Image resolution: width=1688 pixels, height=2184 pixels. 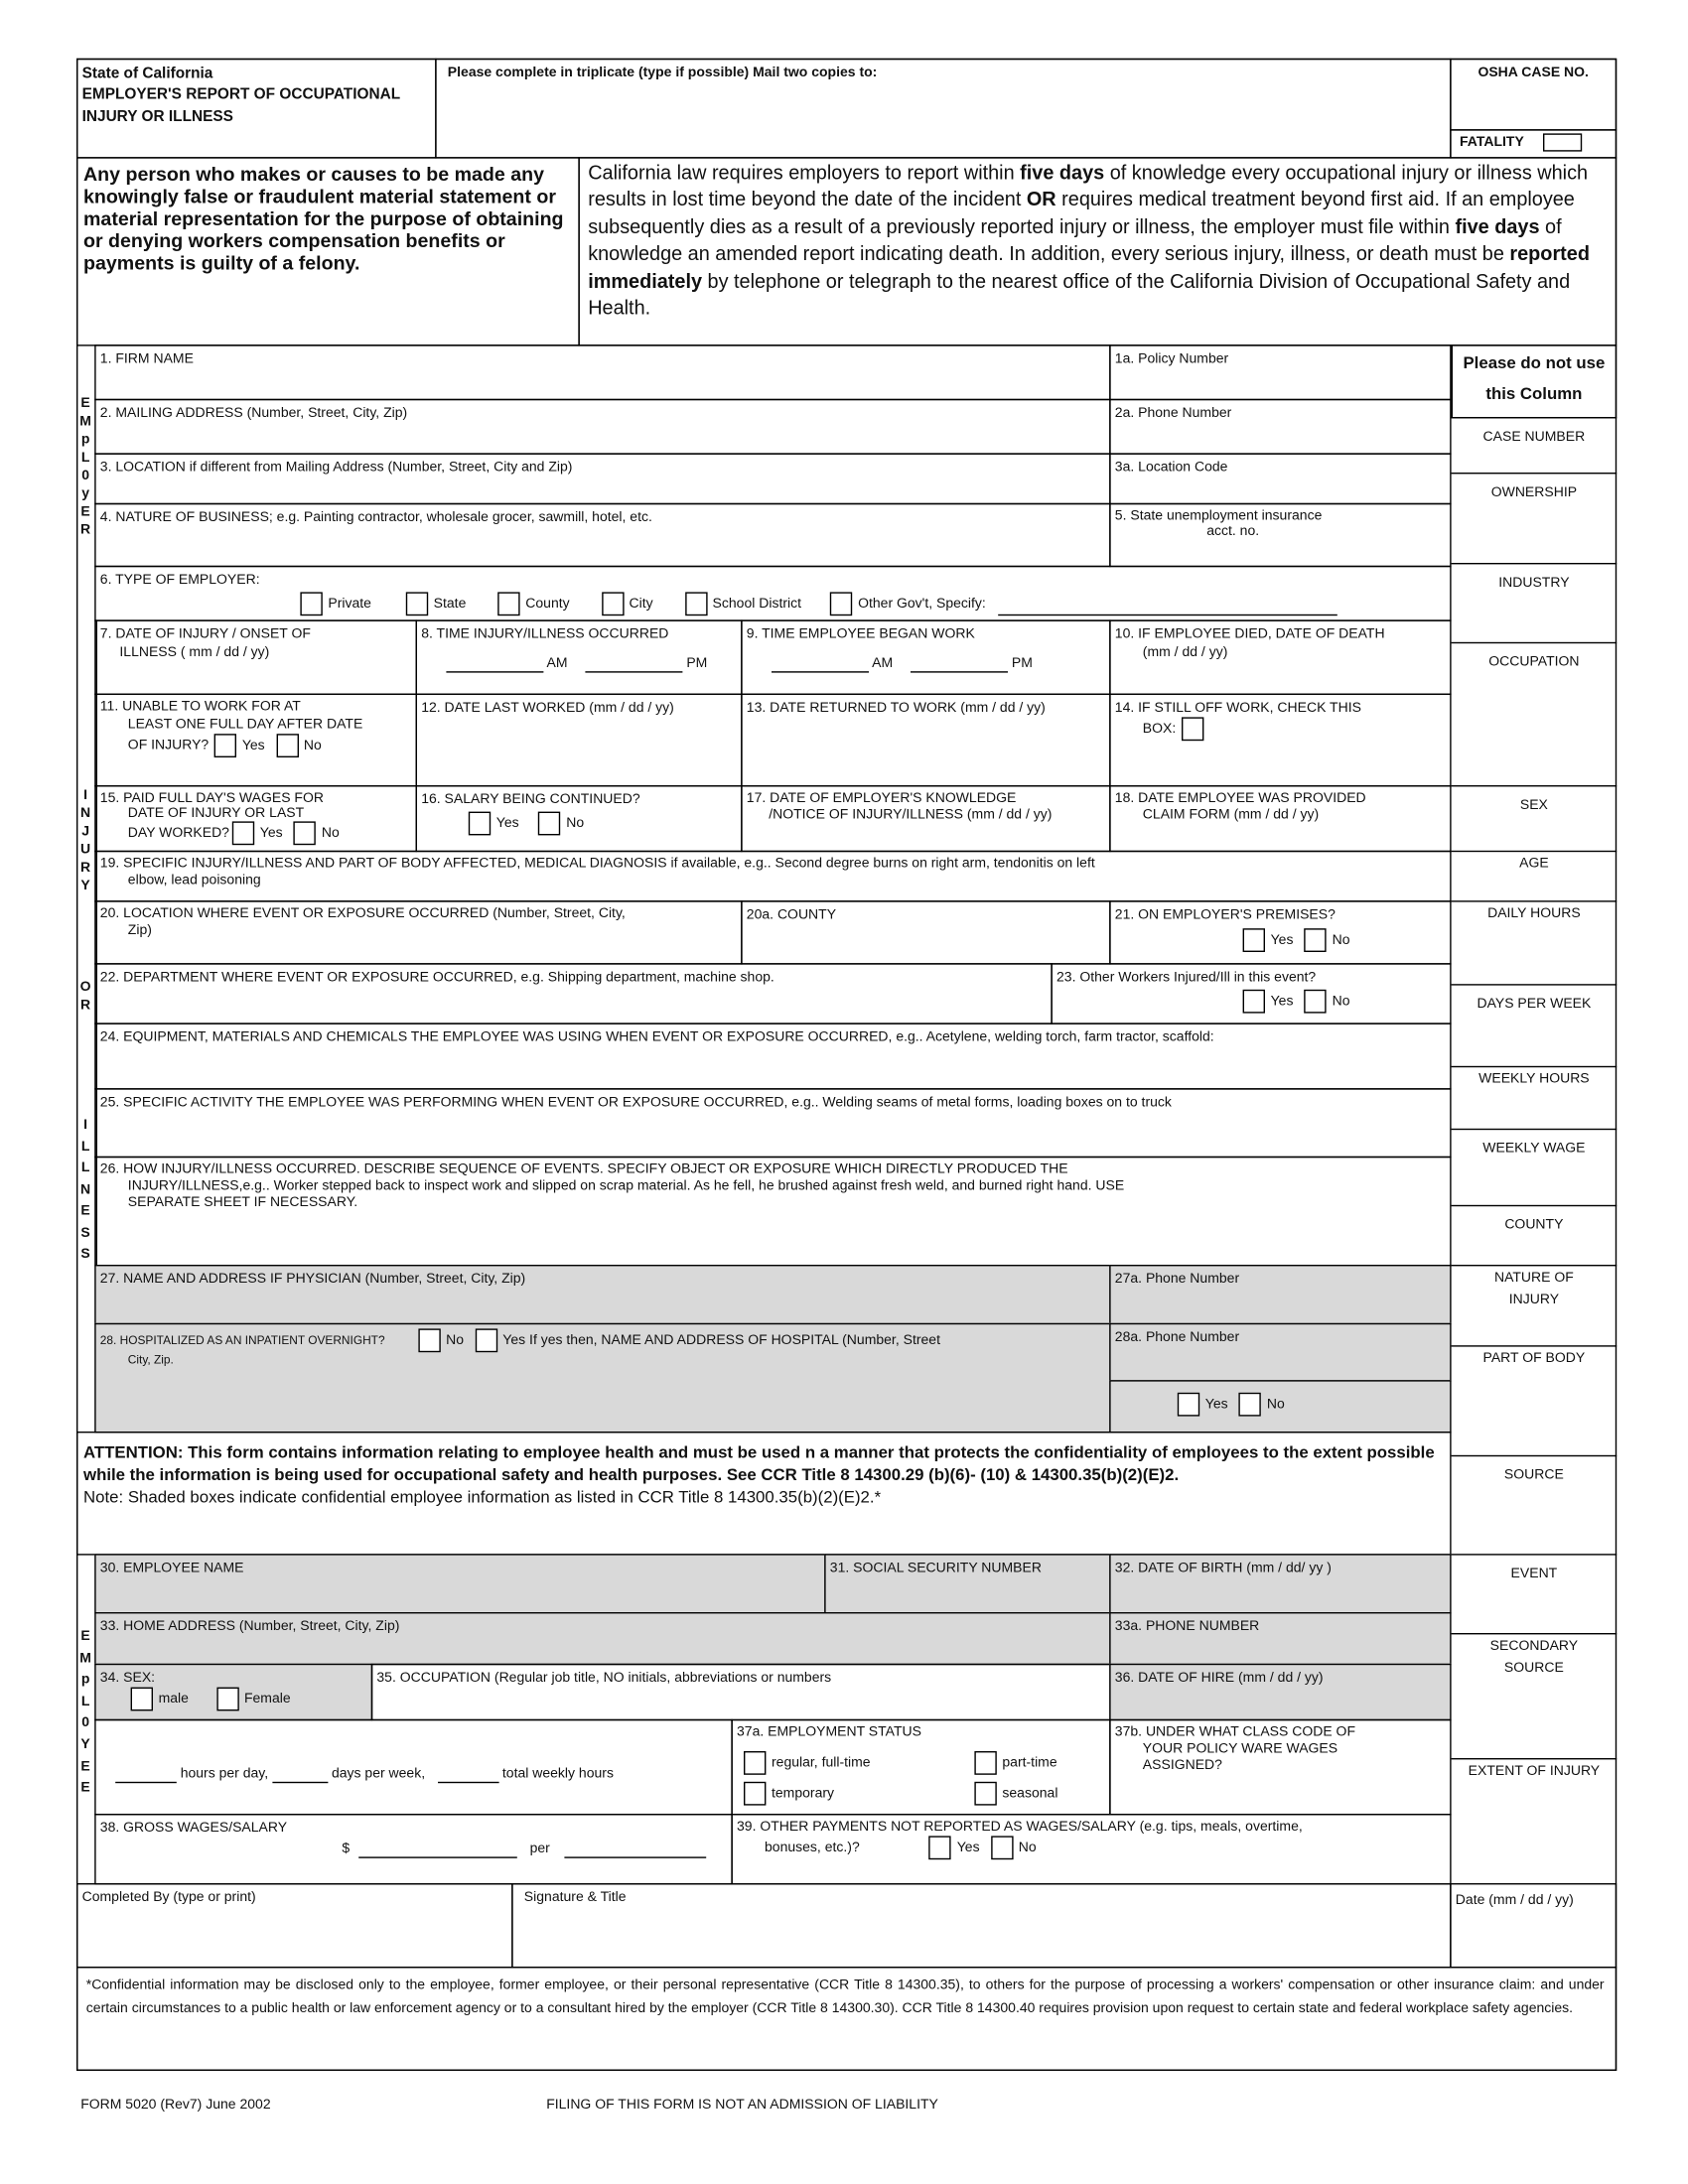 I want to click on office-industry: INDUSTRY, so click(x=1534, y=603).